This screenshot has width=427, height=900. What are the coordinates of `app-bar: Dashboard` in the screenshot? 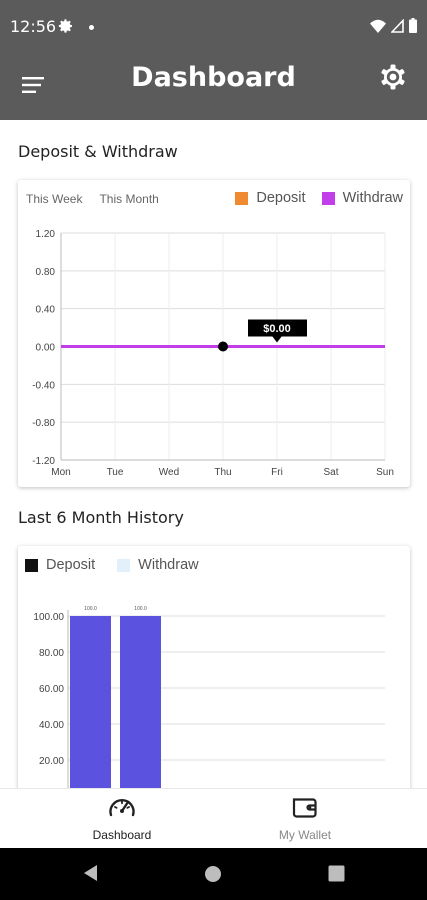 It's located at (213, 86).